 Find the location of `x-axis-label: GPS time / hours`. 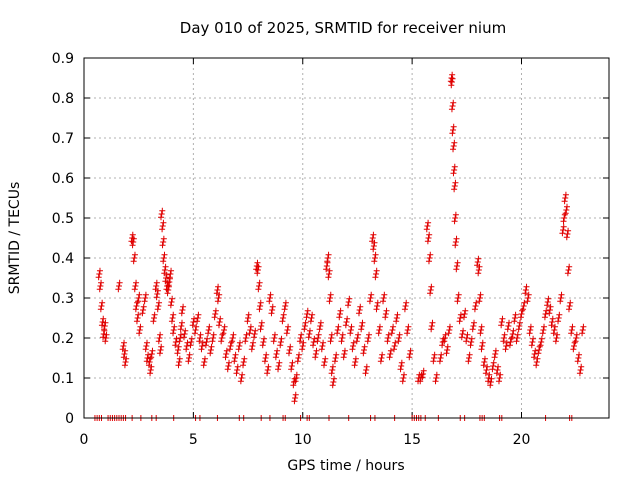

x-axis-label: GPS time / hours is located at coordinates (345, 466).